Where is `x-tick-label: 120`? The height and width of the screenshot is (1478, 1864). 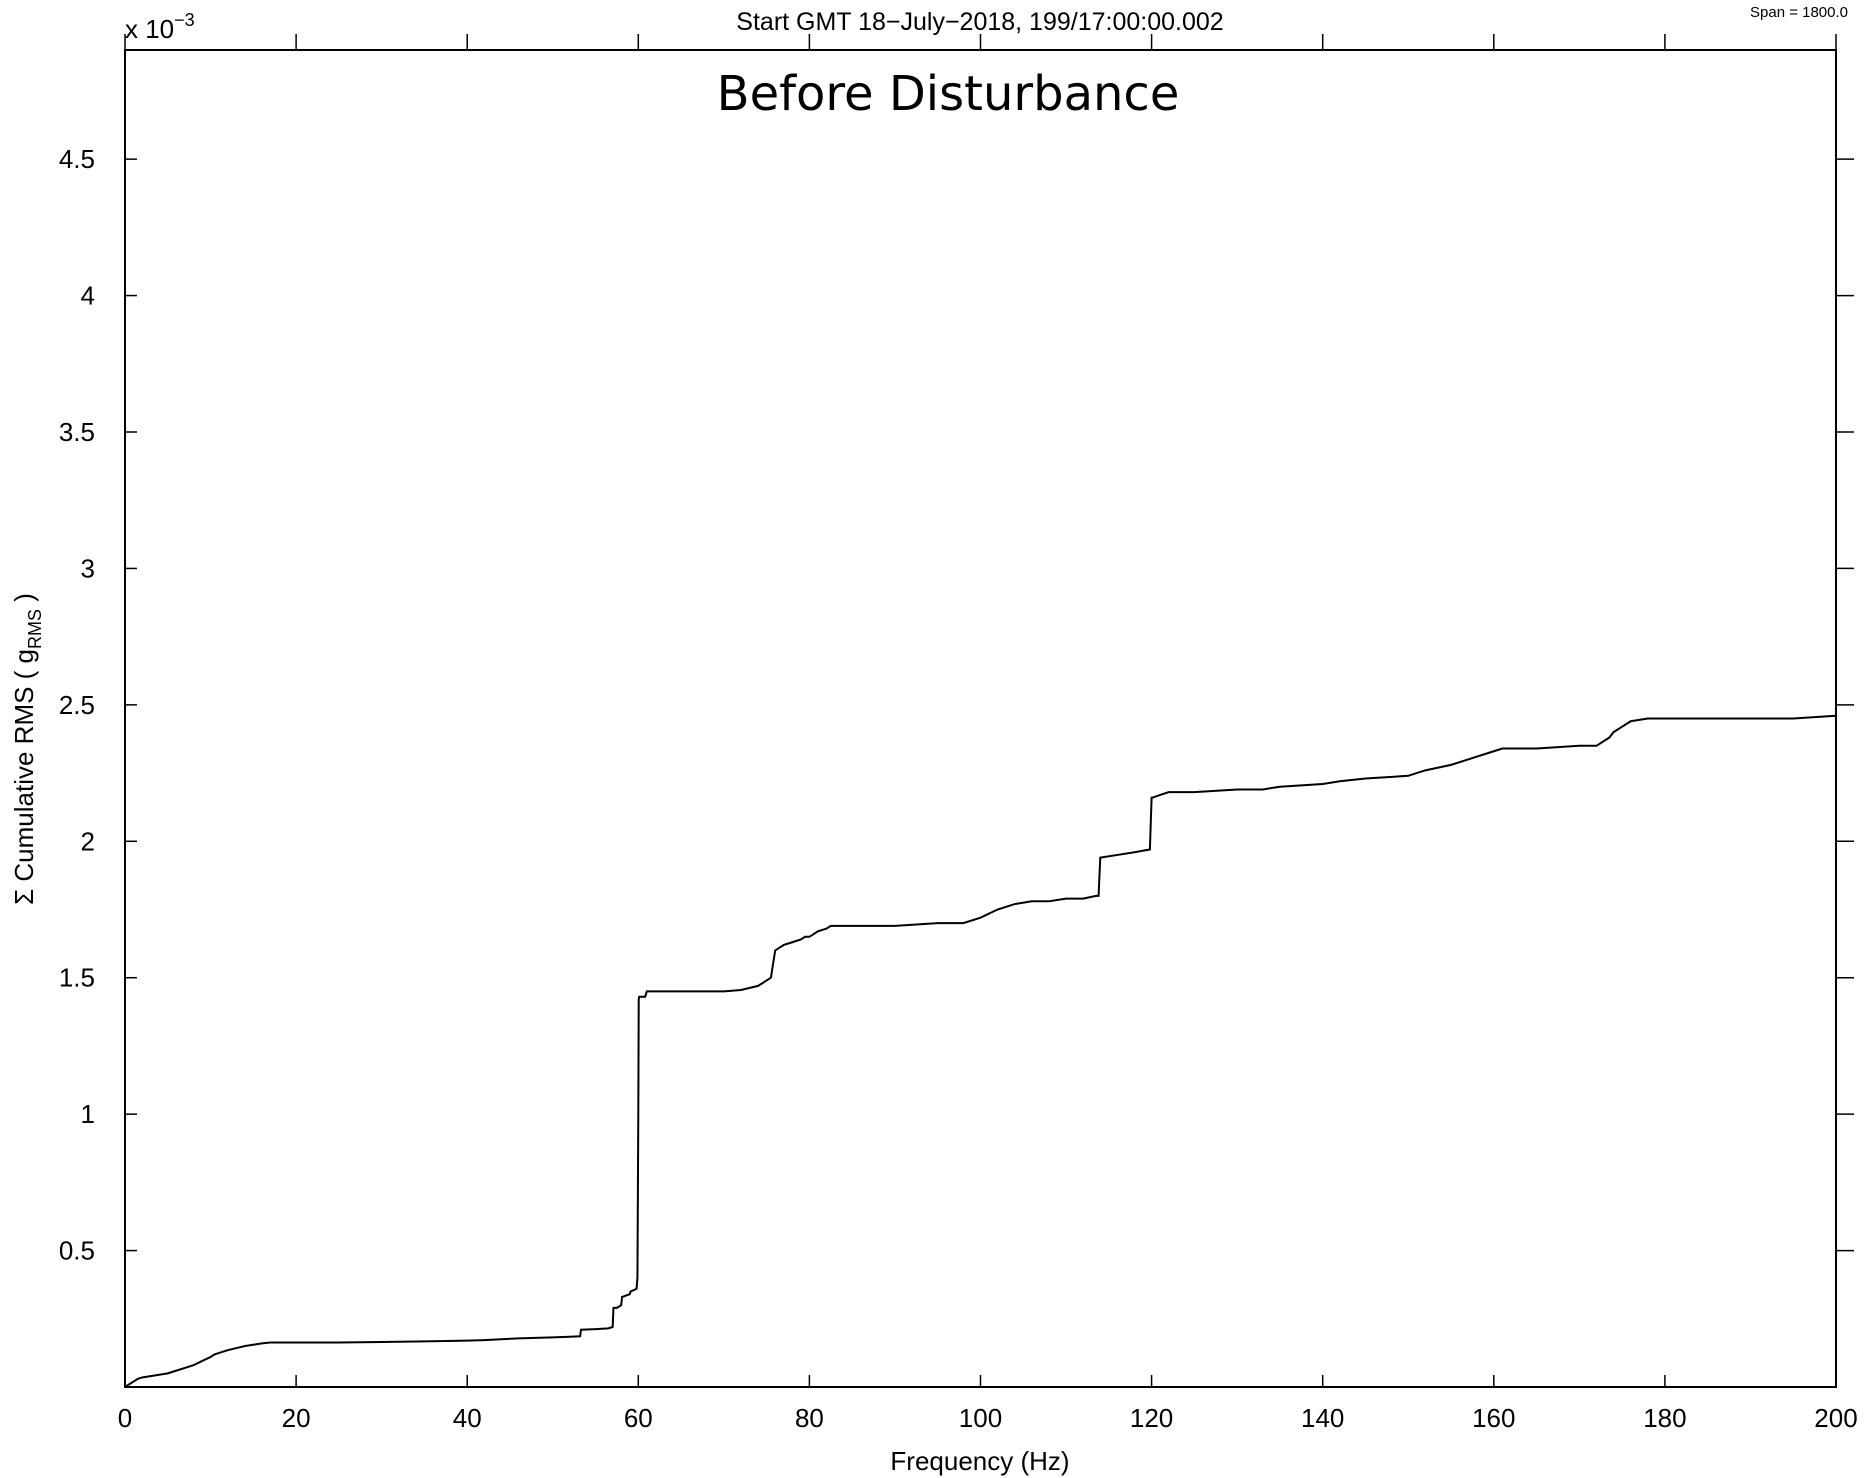 x-tick-label: 120 is located at coordinates (1151, 1418).